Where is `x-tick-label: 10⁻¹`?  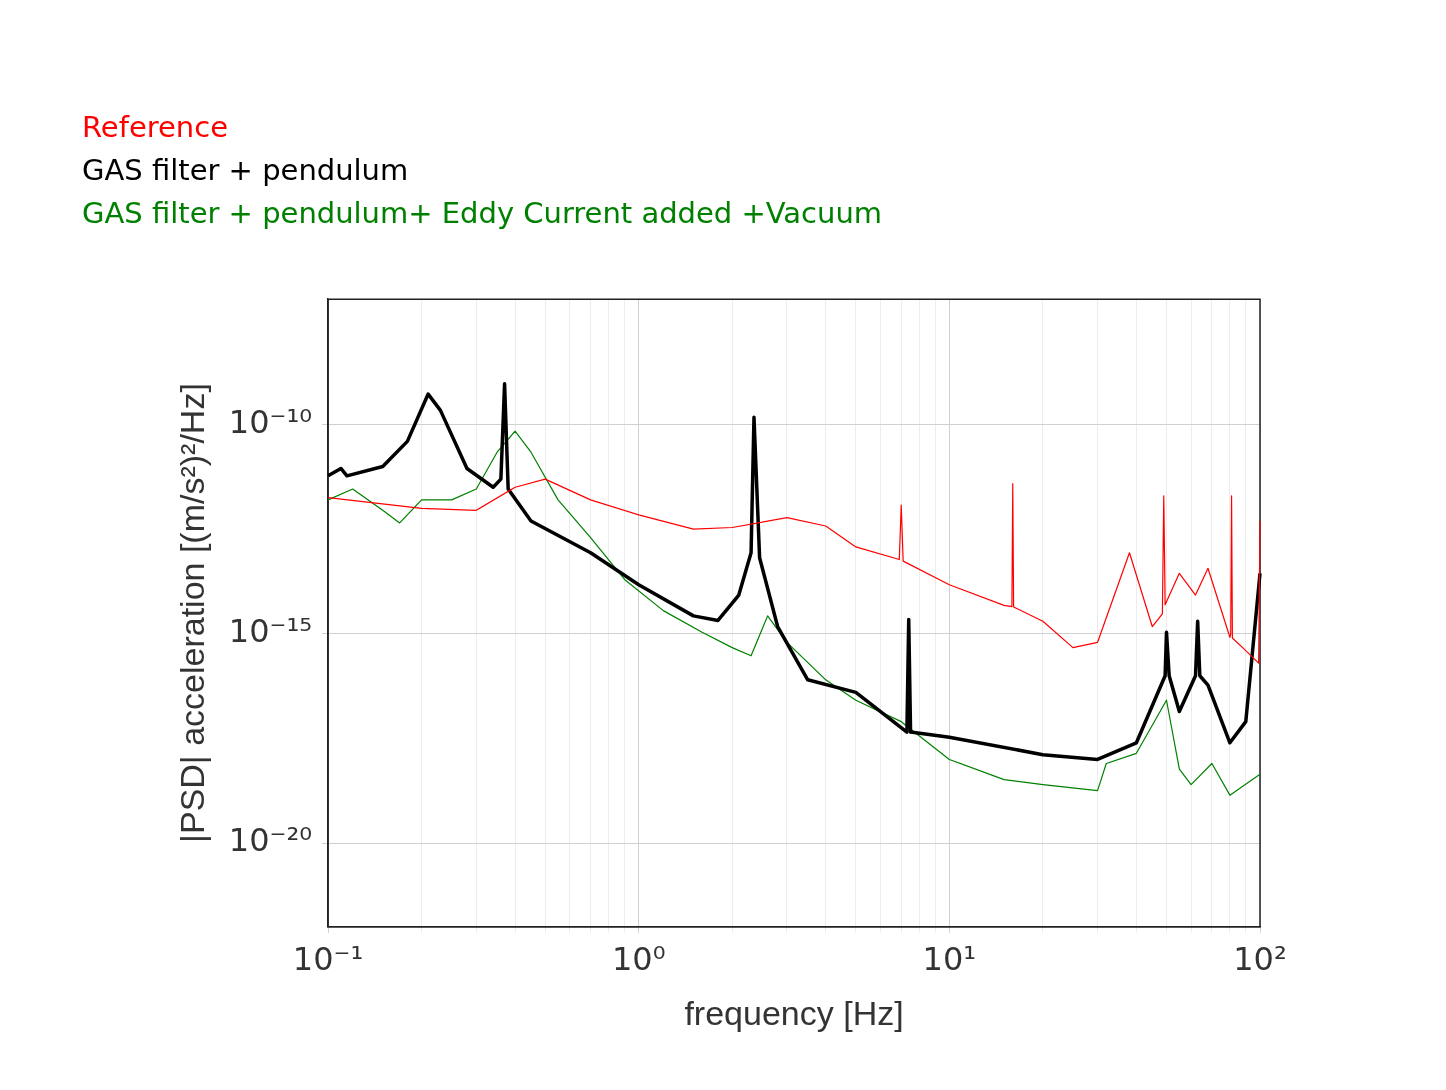 x-tick-label: 10⁻¹ is located at coordinates (328, 959).